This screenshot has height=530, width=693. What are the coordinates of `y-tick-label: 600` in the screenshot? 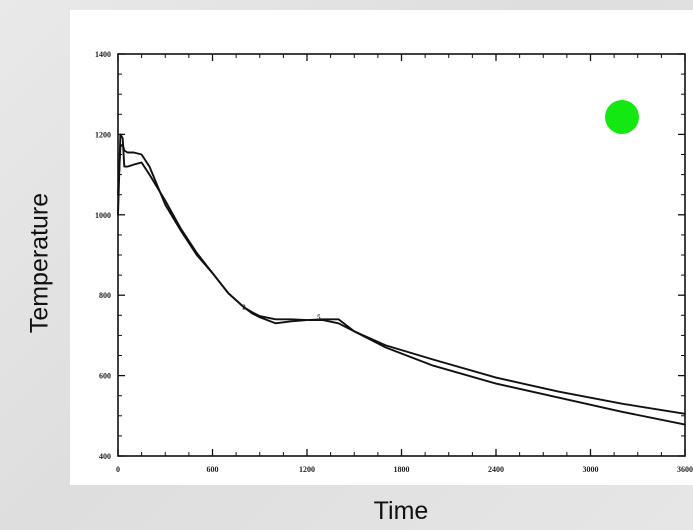 It's located at (105, 376).